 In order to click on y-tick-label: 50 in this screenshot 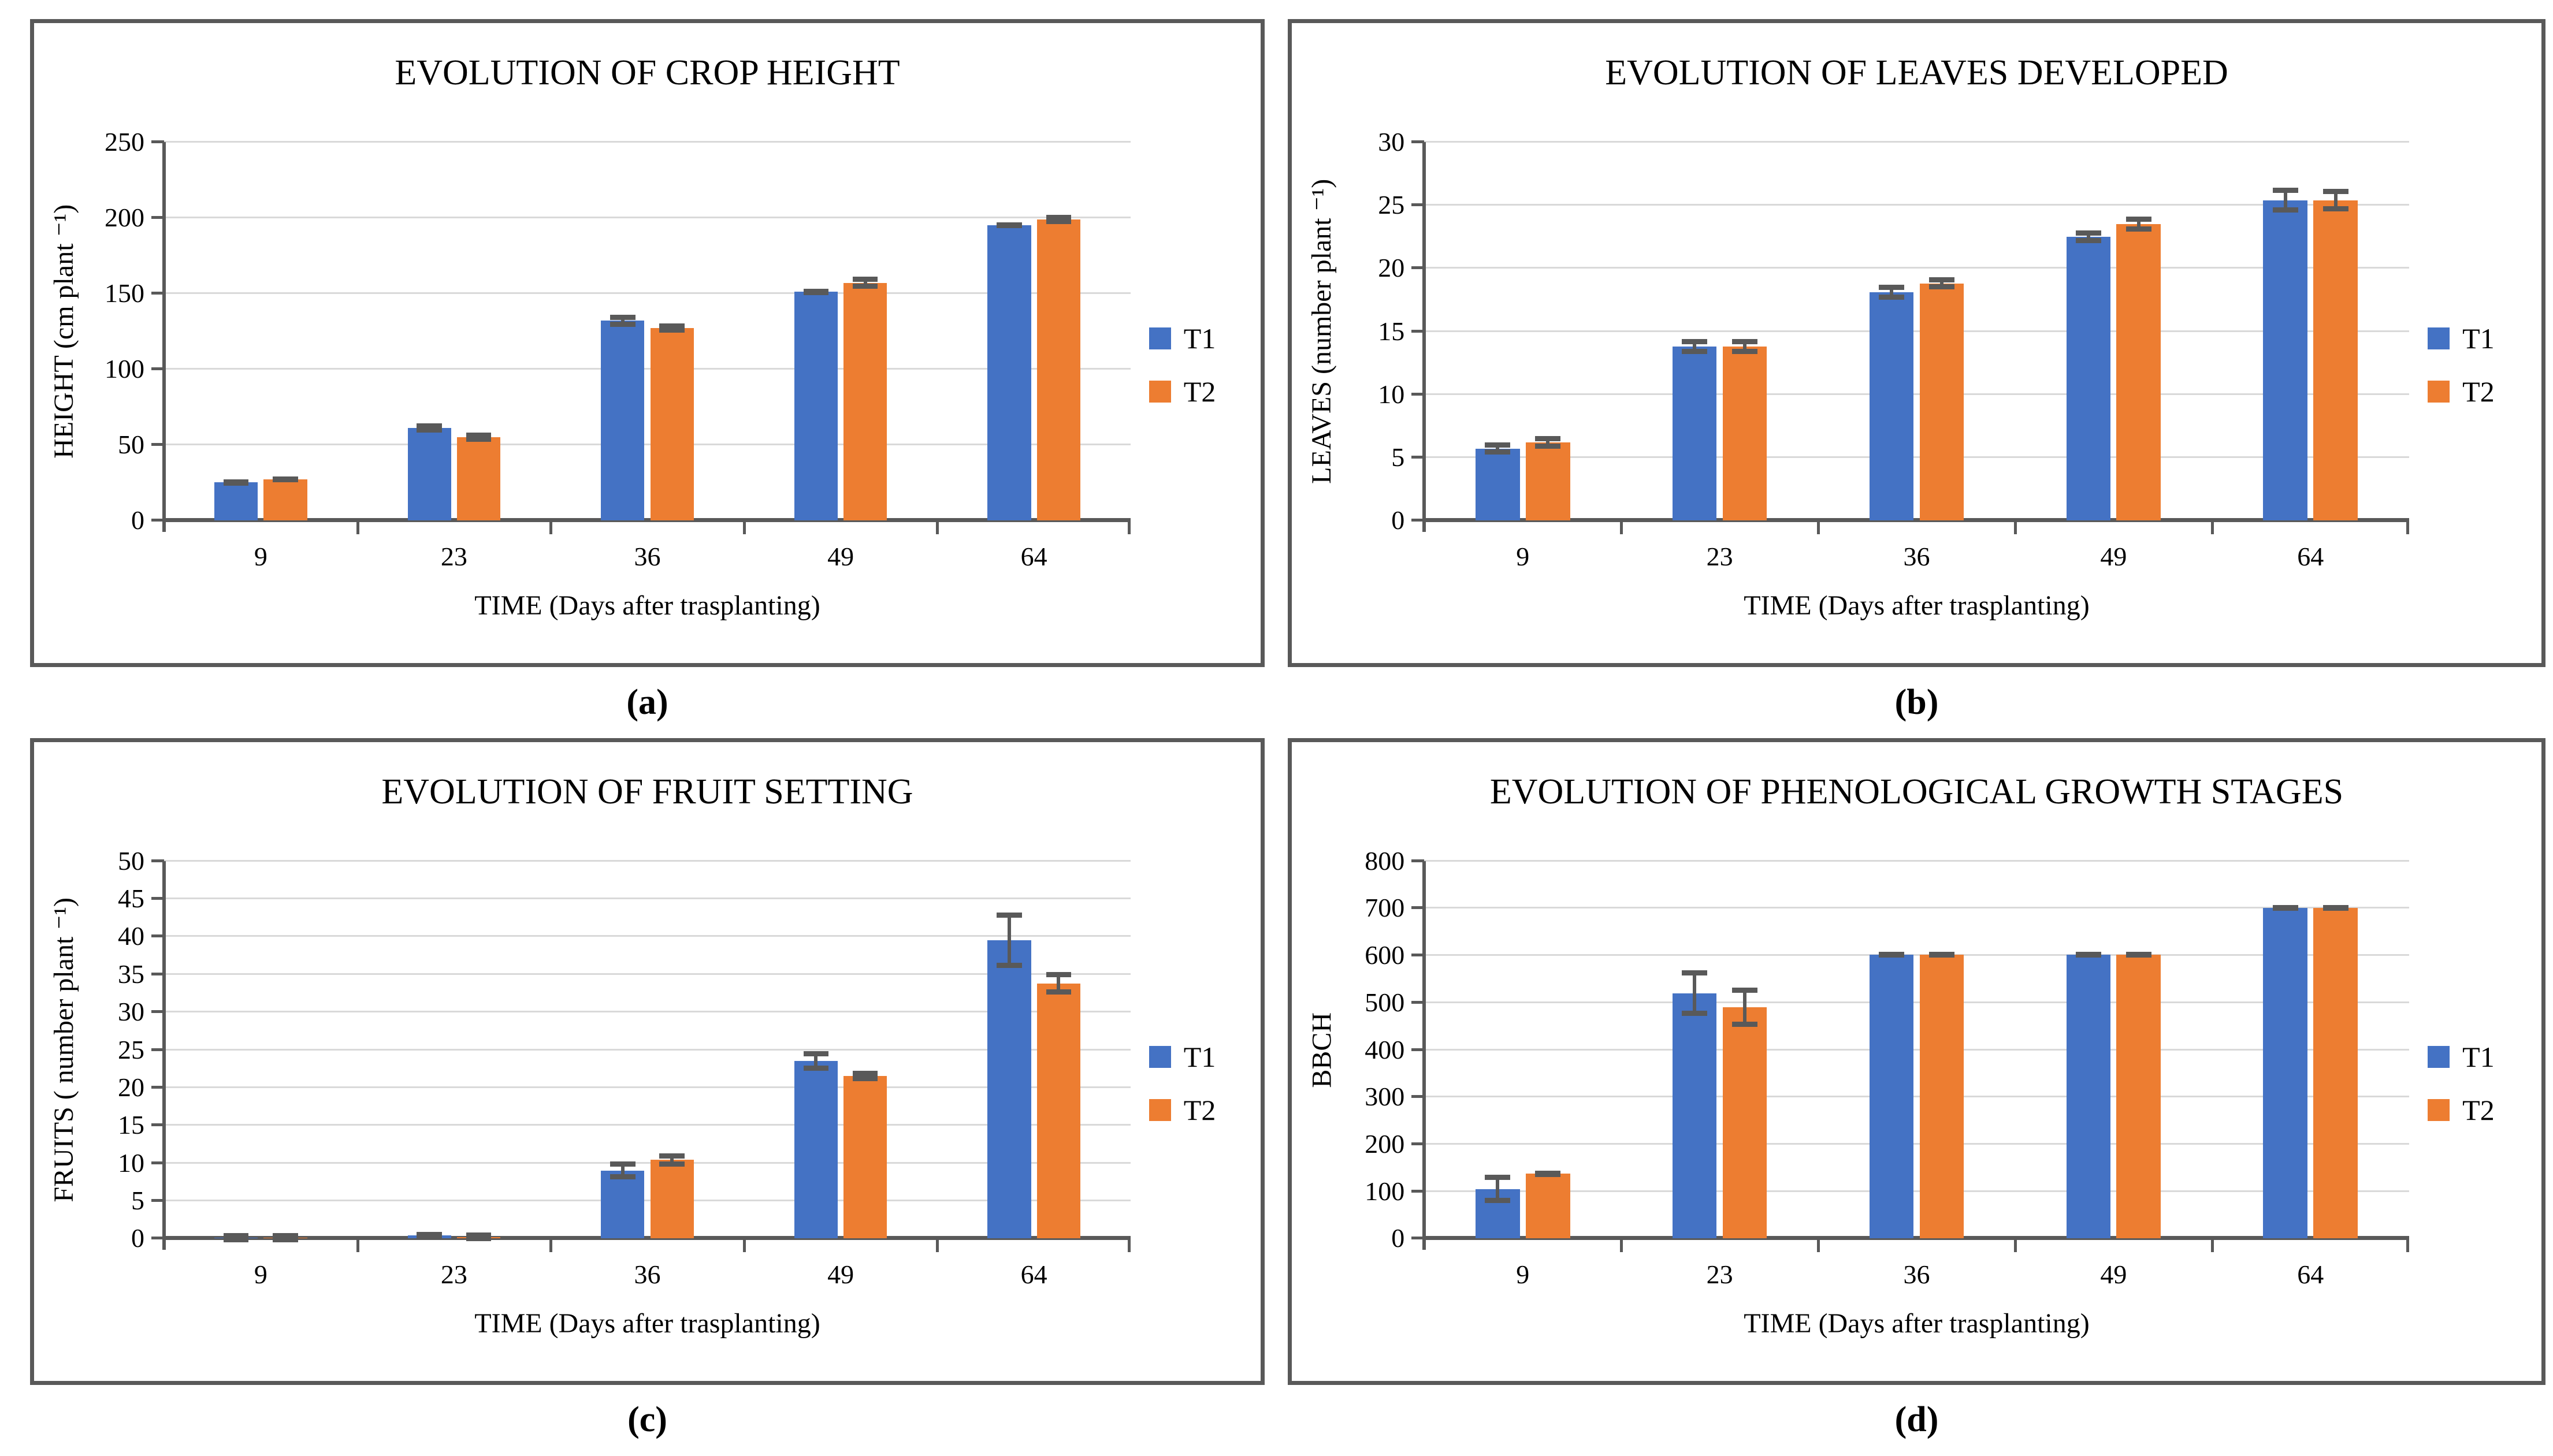, I will do `click(131, 444)`.